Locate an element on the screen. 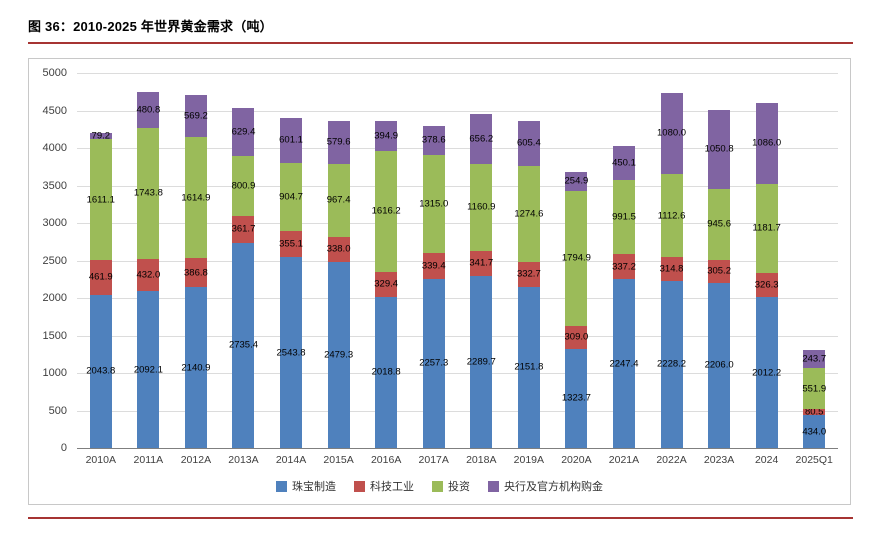  bar-segment-label: 1315.0 is located at coordinates (434, 204).